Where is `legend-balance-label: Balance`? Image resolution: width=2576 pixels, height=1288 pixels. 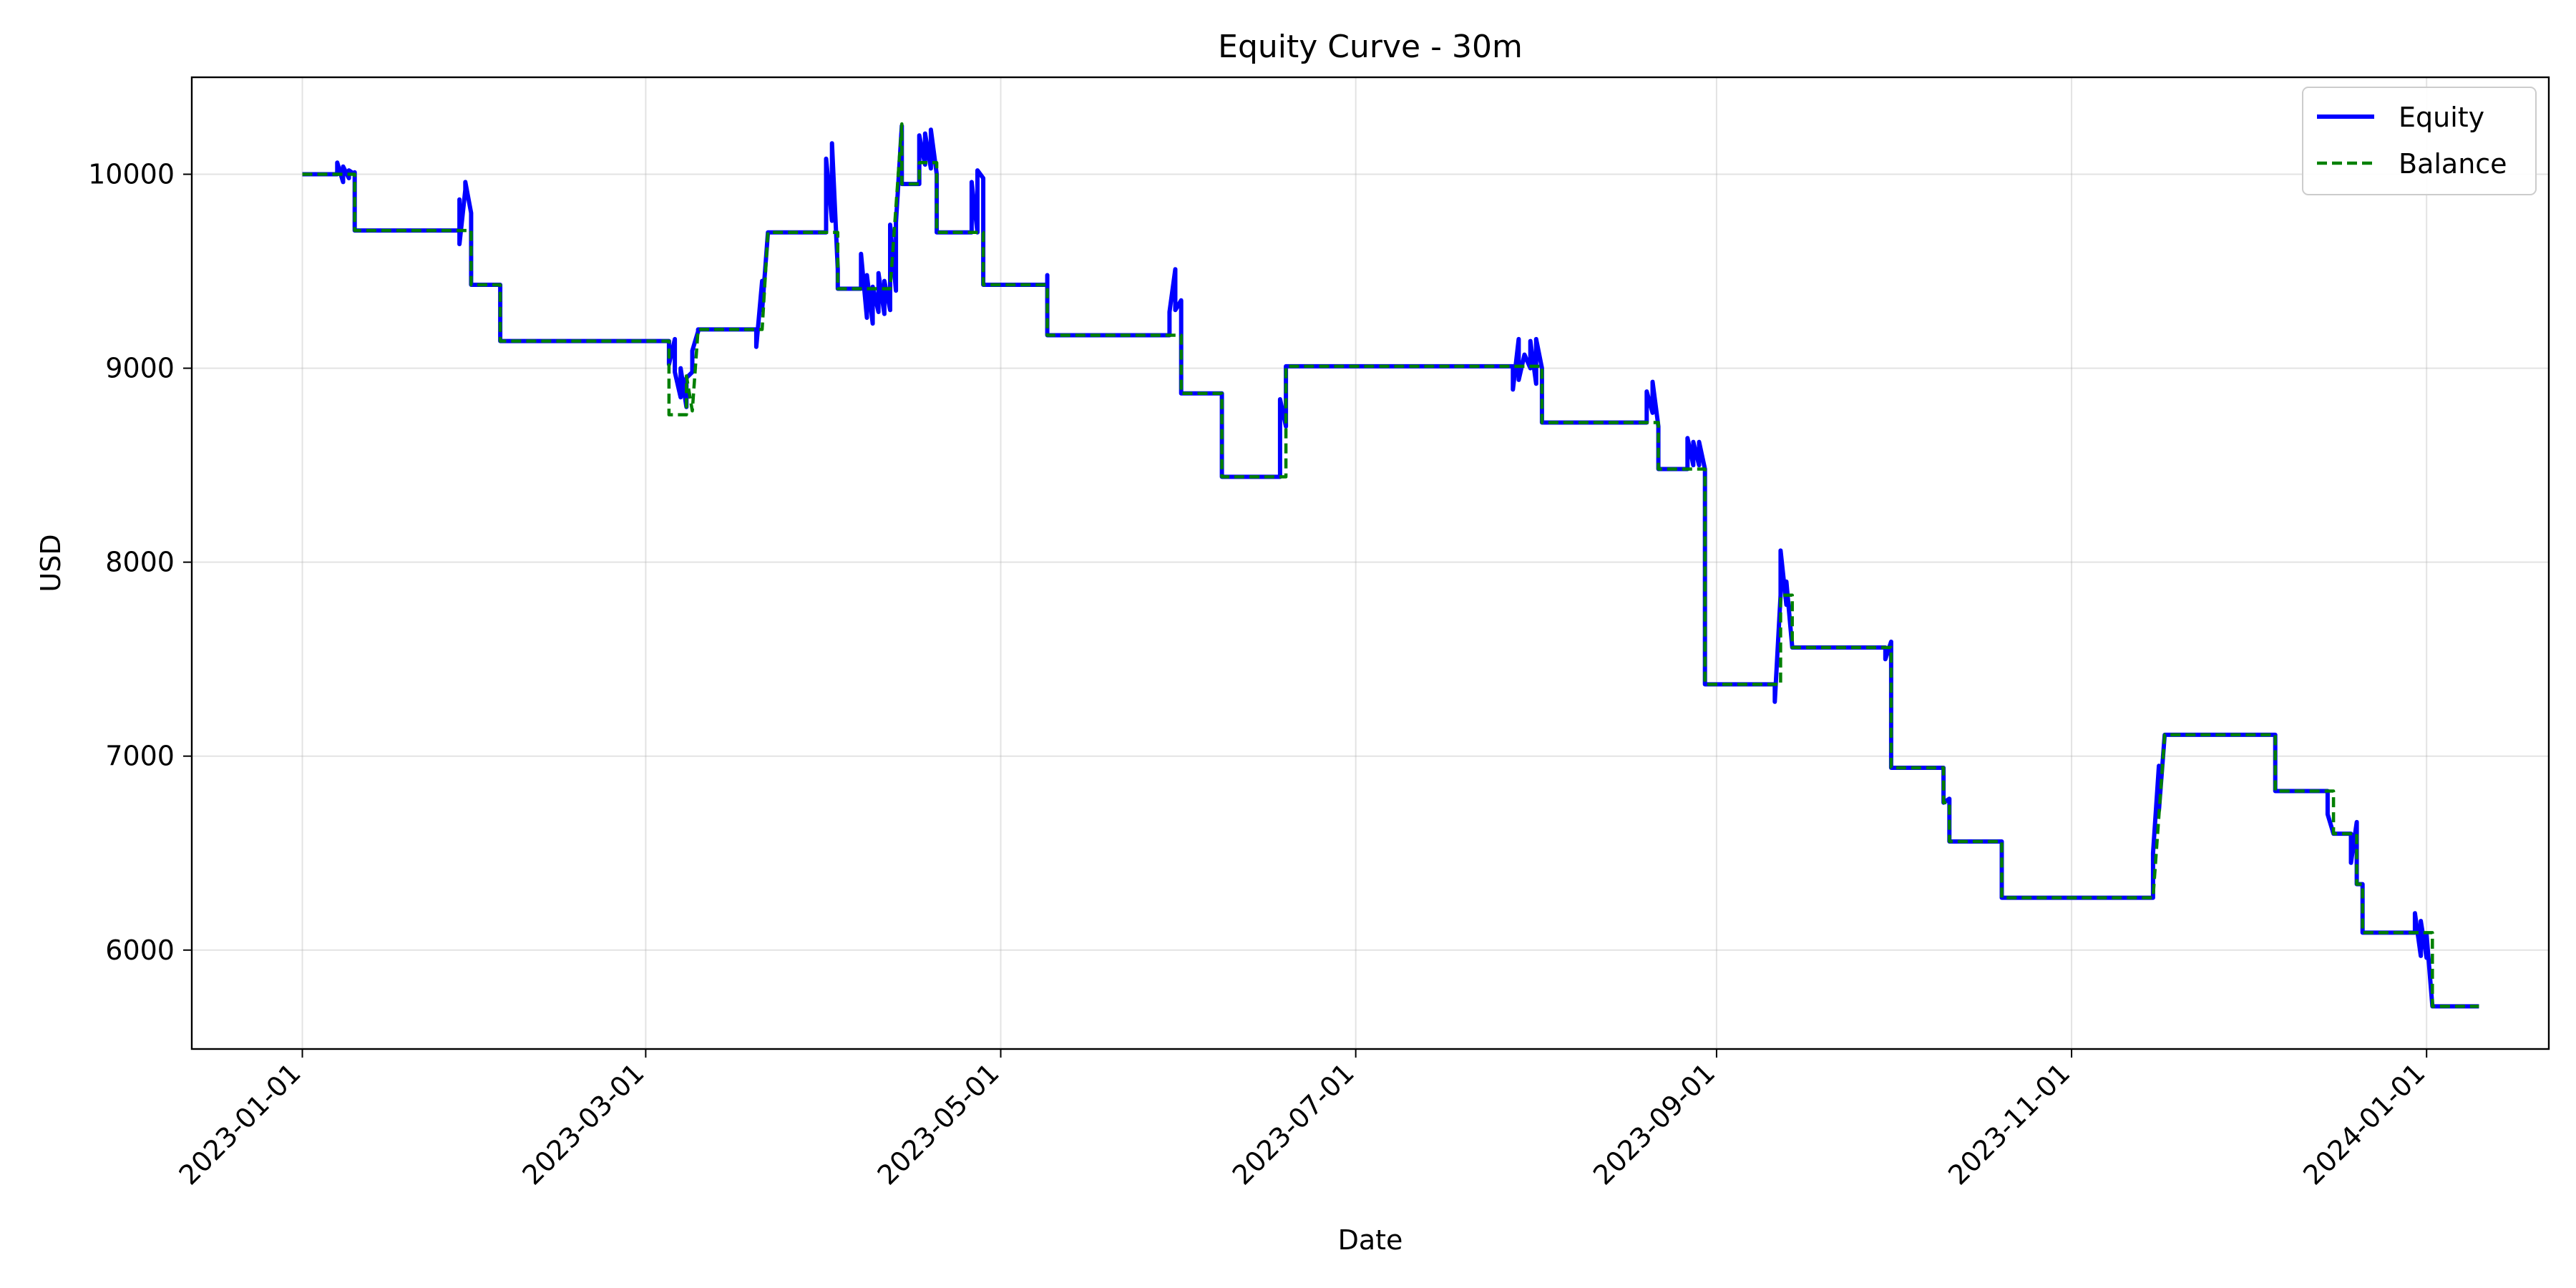
legend-balance-label: Balance is located at coordinates (2453, 164).